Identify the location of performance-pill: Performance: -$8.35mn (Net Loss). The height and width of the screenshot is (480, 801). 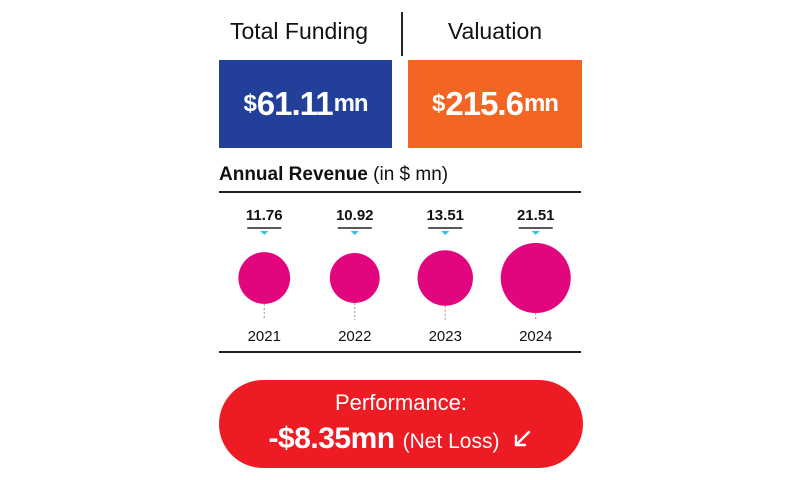
(401, 424).